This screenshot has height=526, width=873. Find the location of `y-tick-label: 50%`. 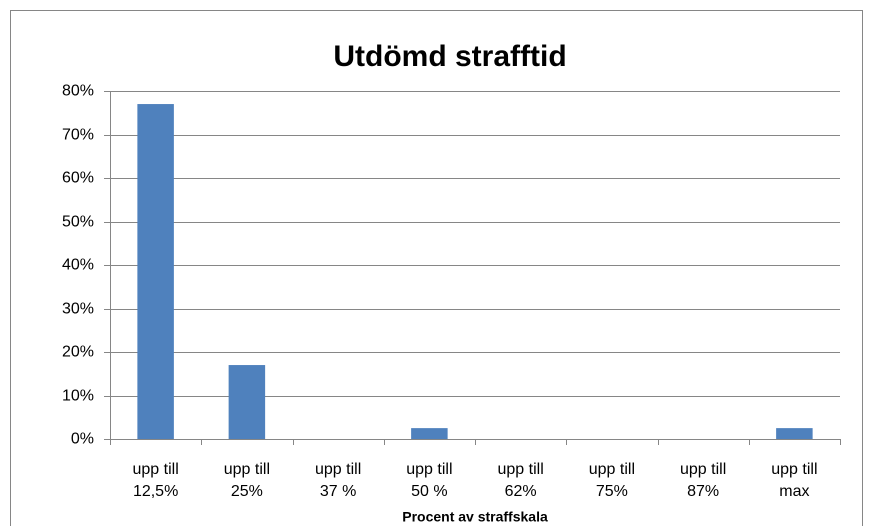

y-tick-label: 50% is located at coordinates (78, 222).